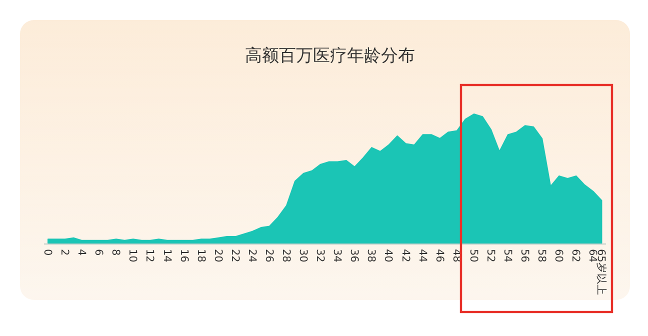 The height and width of the screenshot is (336, 648). What do you see at coordinates (422, 256) in the screenshot?
I see `x-tick-label: 44` at bounding box center [422, 256].